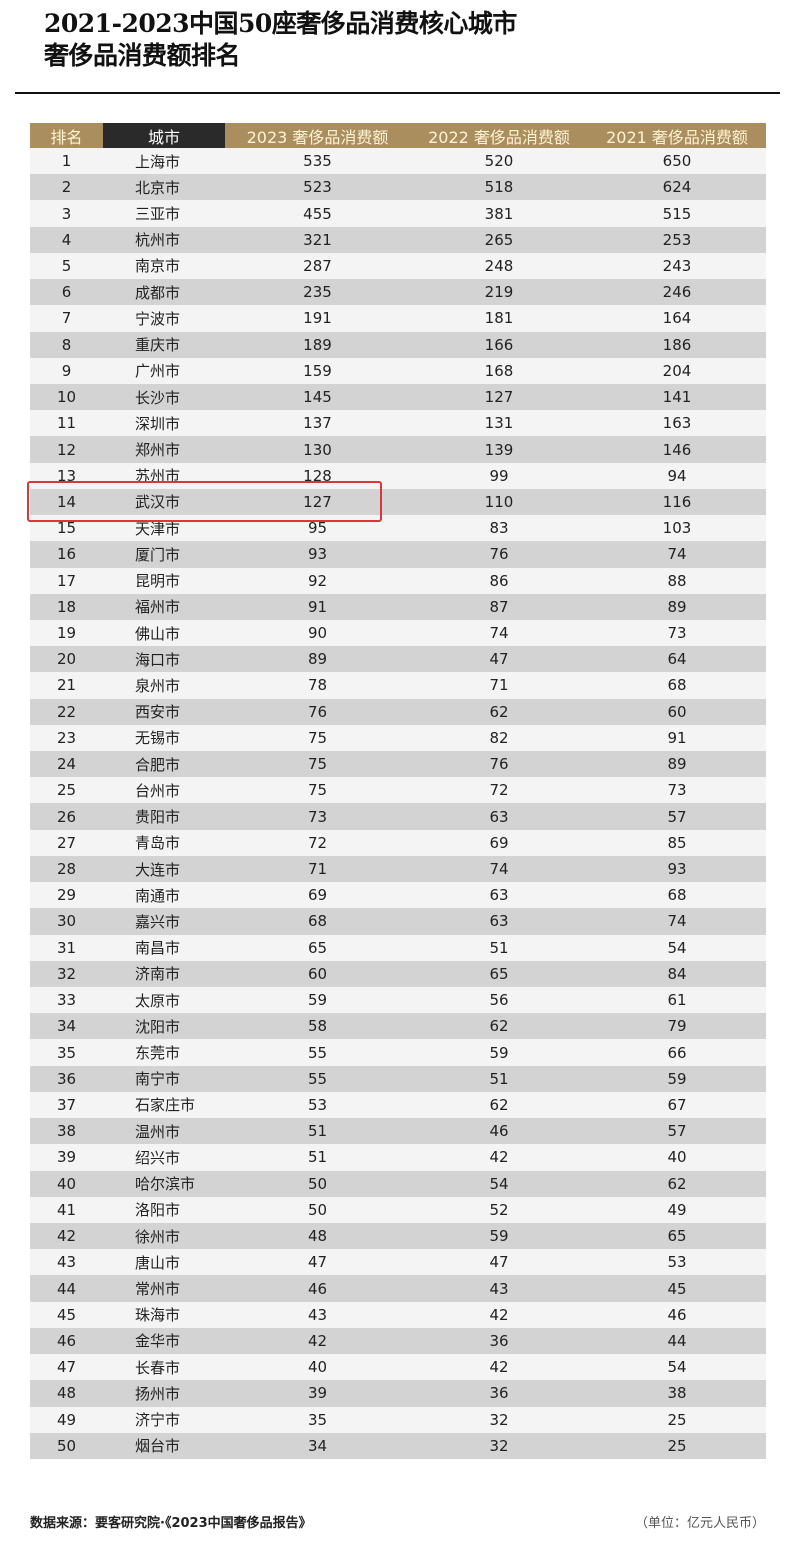  Describe the element at coordinates (499, 1288) in the screenshot. I see `cell-2022: 43` at that location.